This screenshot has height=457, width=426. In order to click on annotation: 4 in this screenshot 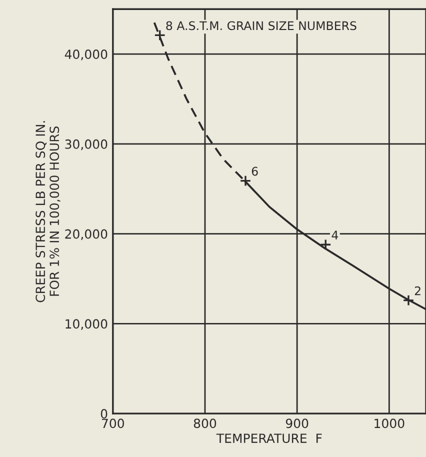, I will do `click(335, 235)`.